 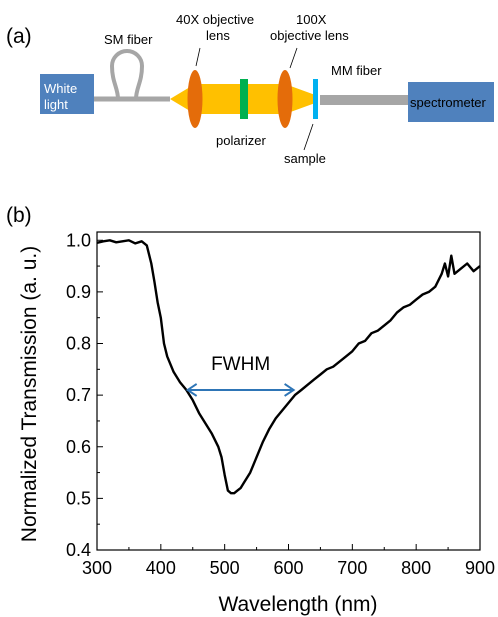 I want to click on fwhm-annotation: FWHM, so click(x=240, y=375).